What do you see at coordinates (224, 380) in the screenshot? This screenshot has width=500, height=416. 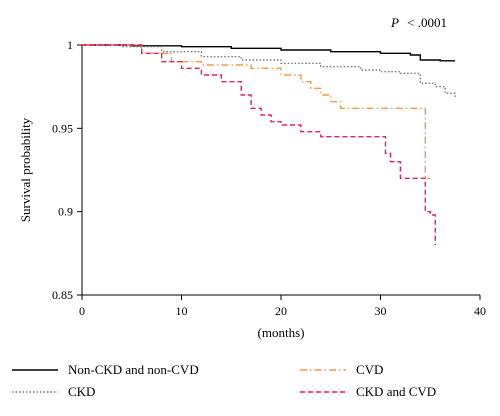 I see `legend: Non-CKD and non-CVD CKD CVD CKD and CVD` at bounding box center [224, 380].